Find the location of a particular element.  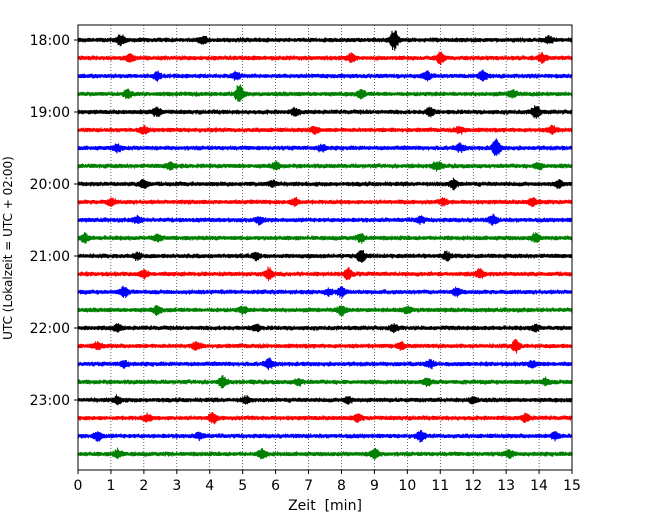

x-tick-label: 3 is located at coordinates (176, 486).